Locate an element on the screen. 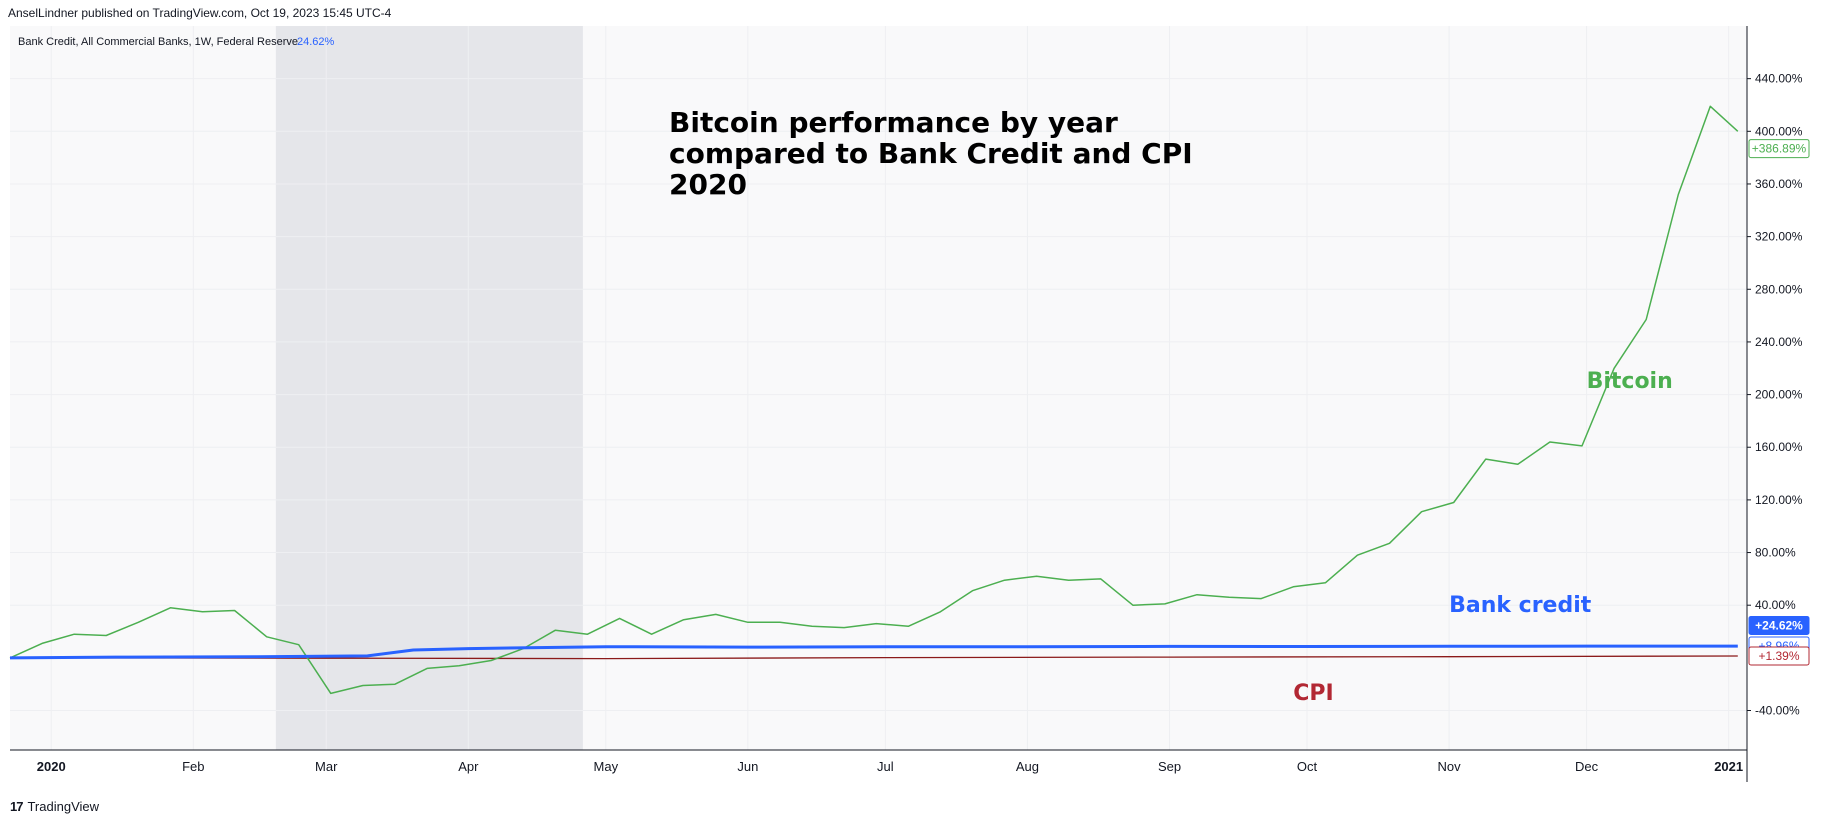 Image resolution: width=1835 pixels, height=818 pixels. series-label-bank-credit: Bank credit is located at coordinates (1520, 605).